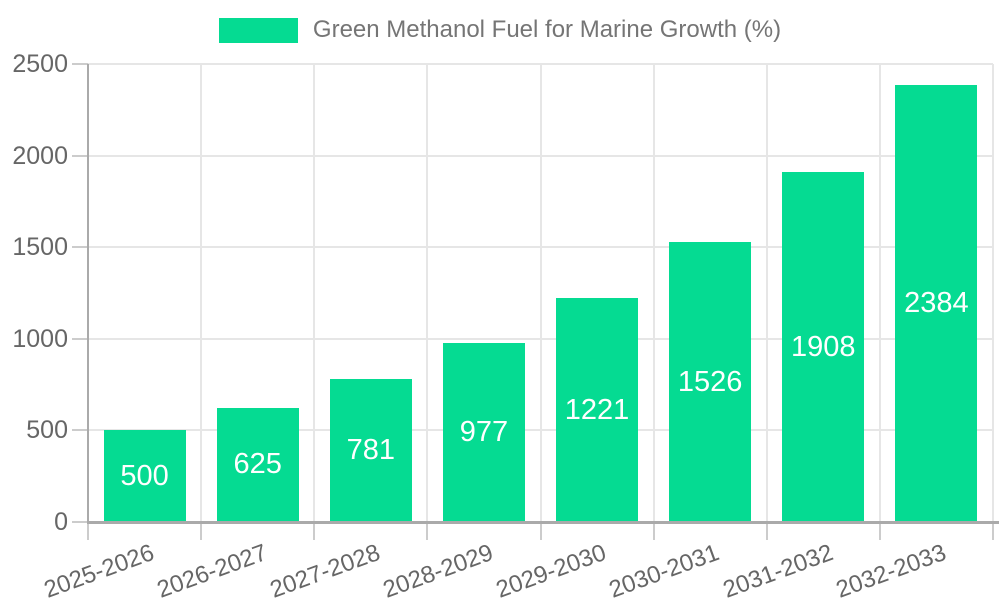 The image size is (1000, 600). What do you see at coordinates (551, 569) in the screenshot?
I see `x-axis-tick-label: 2029-2030` at bounding box center [551, 569].